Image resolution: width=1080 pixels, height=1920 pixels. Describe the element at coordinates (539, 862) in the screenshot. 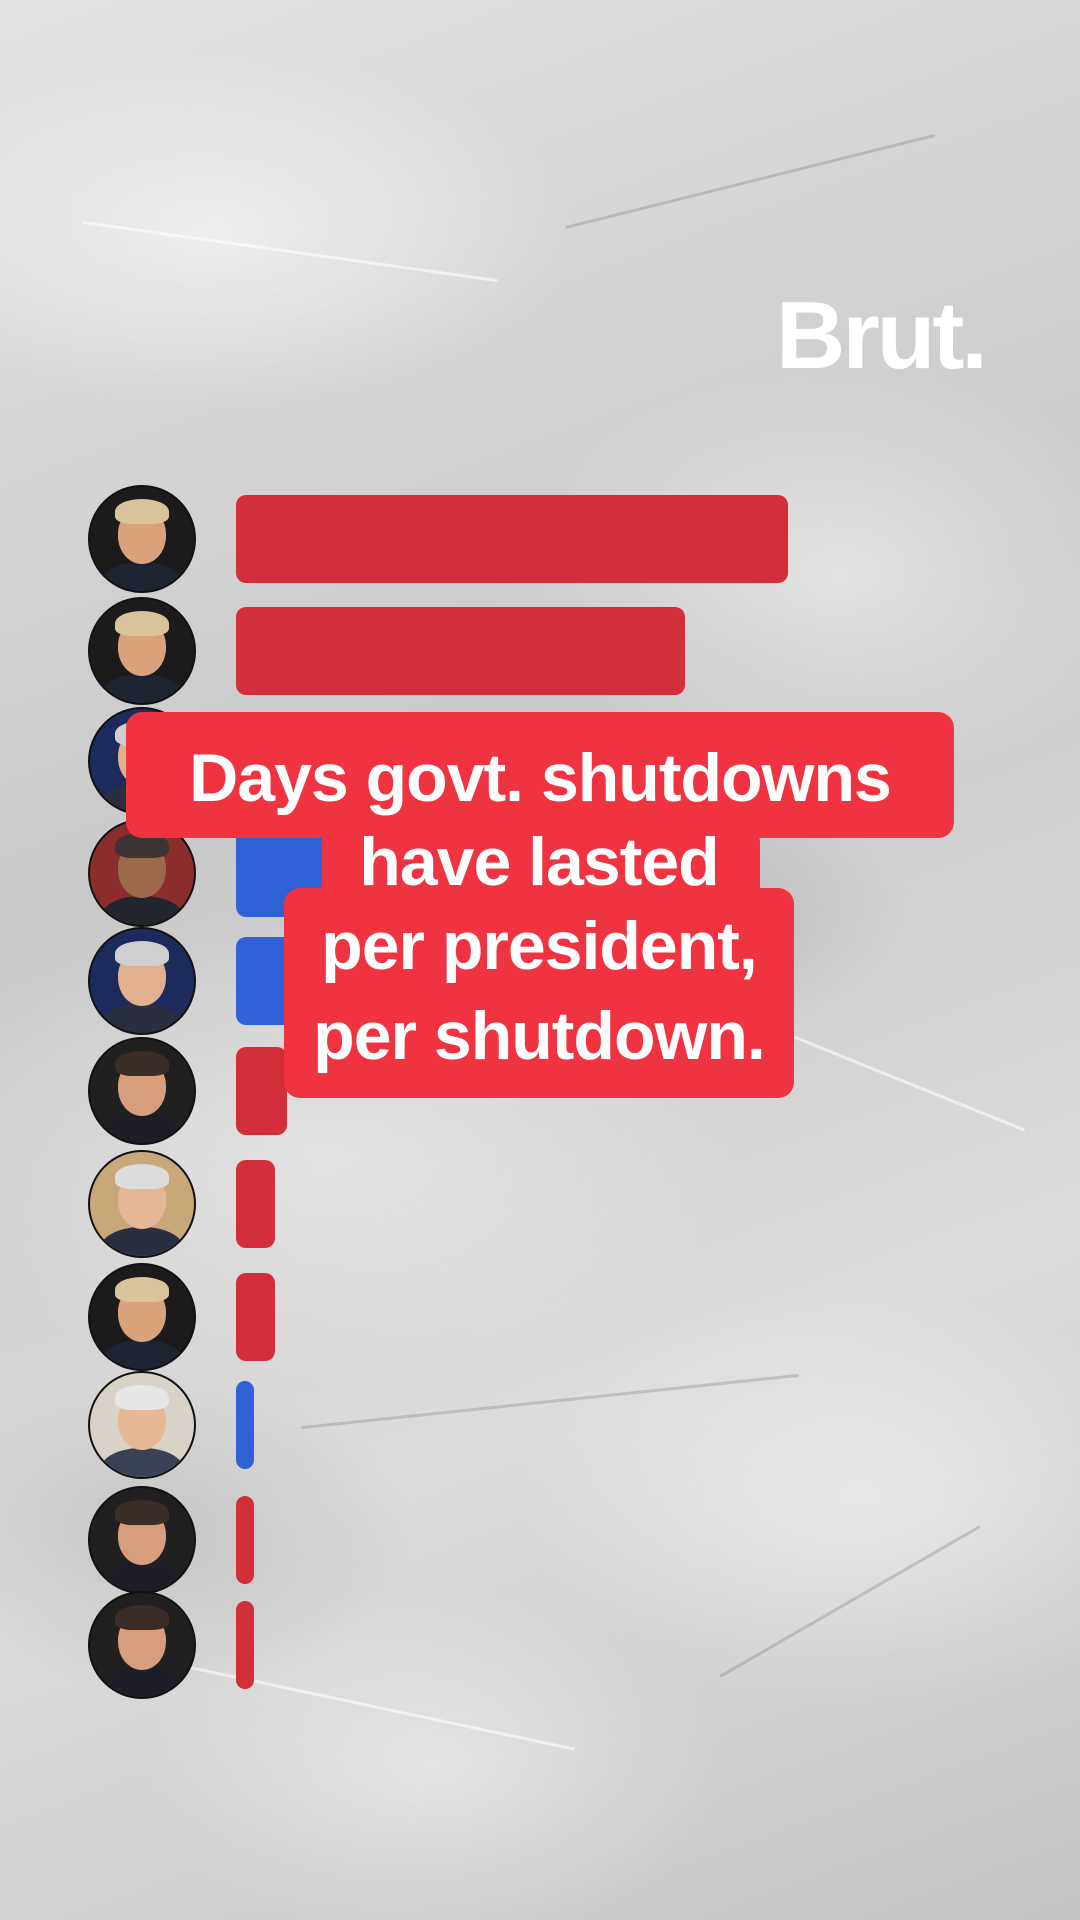

I see `caption-line-2: have lasted` at that location.